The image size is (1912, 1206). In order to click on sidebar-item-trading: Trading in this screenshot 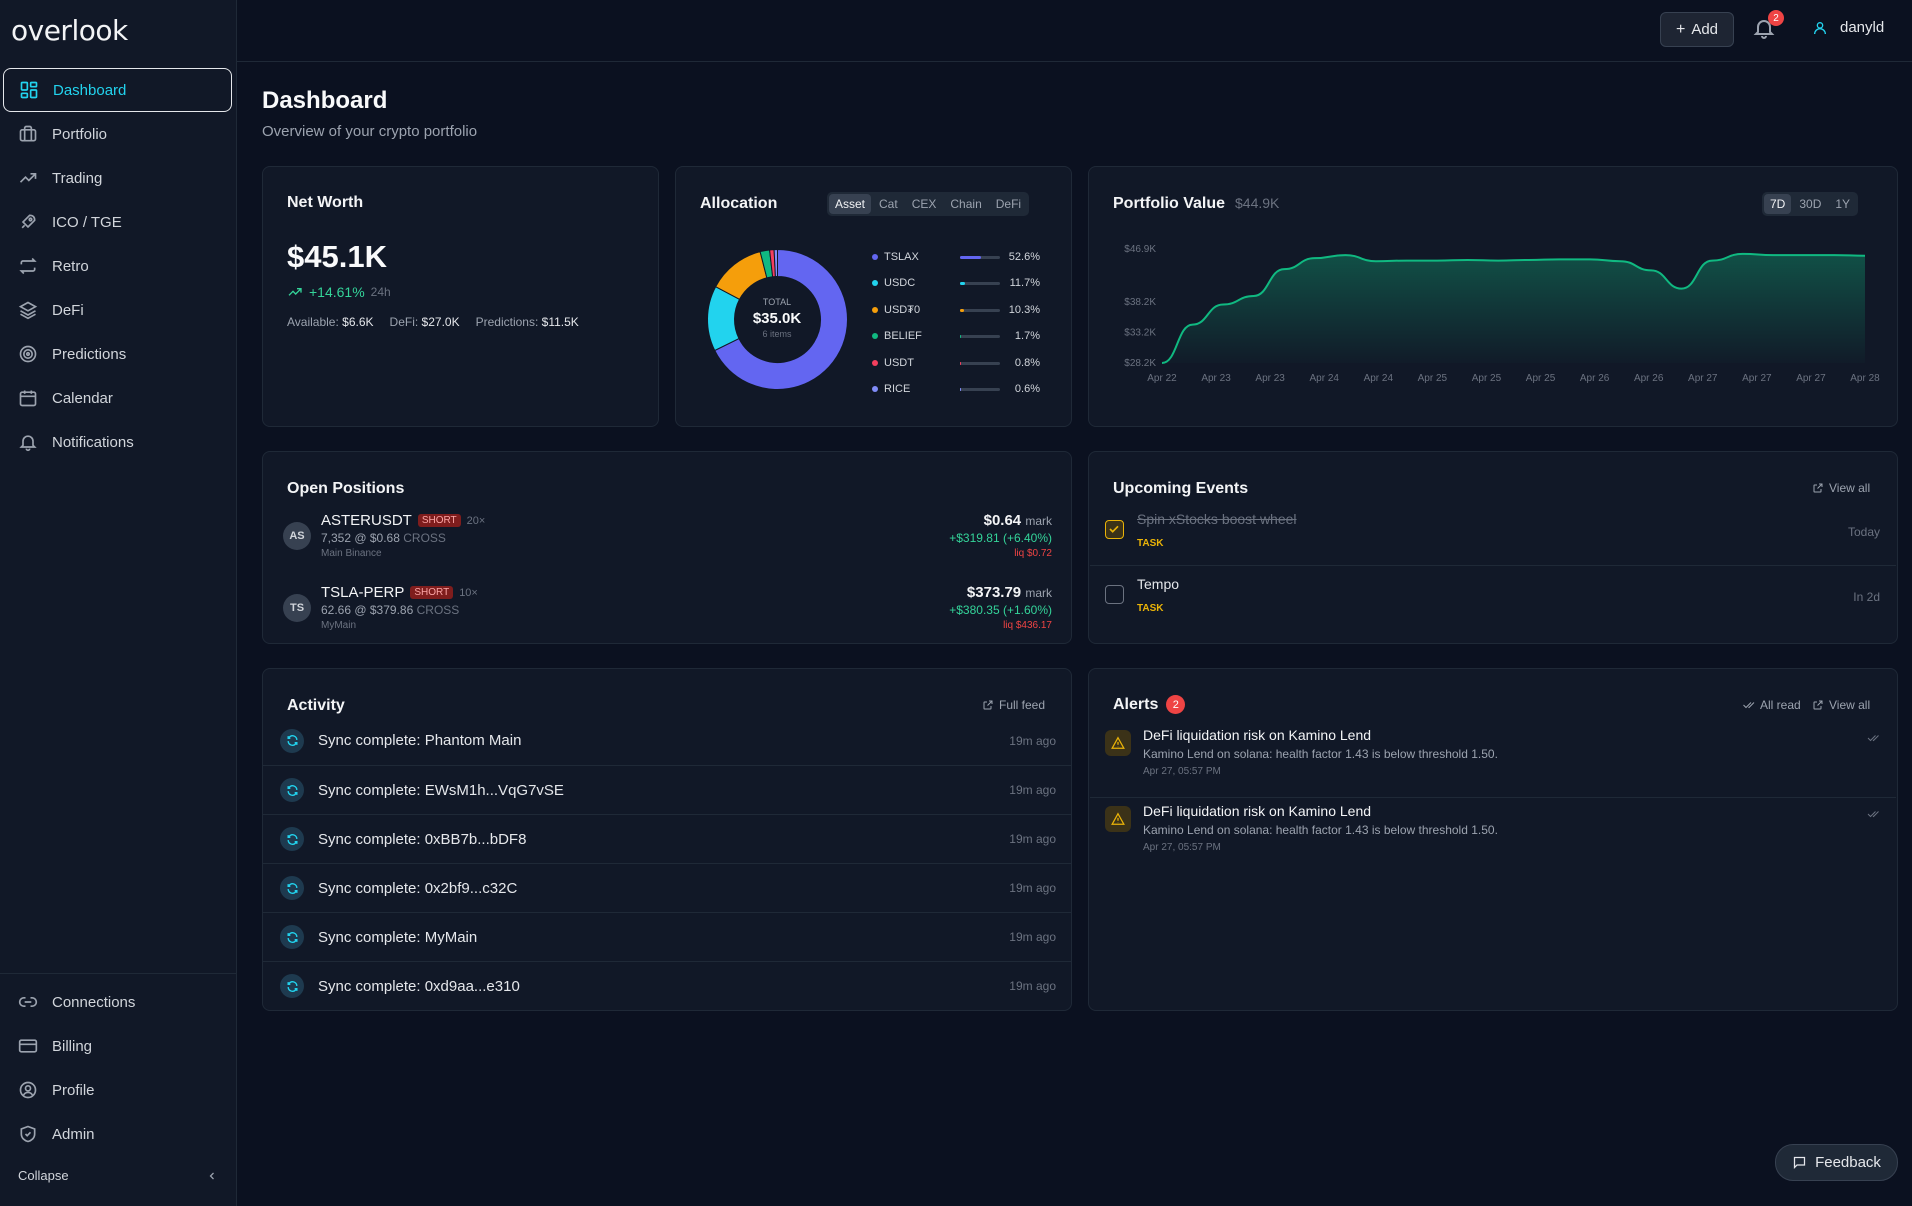, I will do `click(117, 178)`.